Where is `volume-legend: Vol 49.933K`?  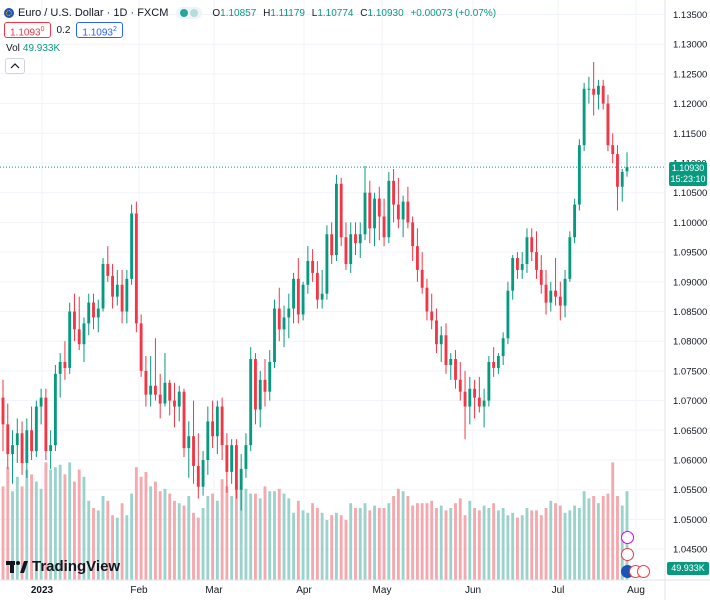 volume-legend: Vol 49.933K is located at coordinates (33, 48).